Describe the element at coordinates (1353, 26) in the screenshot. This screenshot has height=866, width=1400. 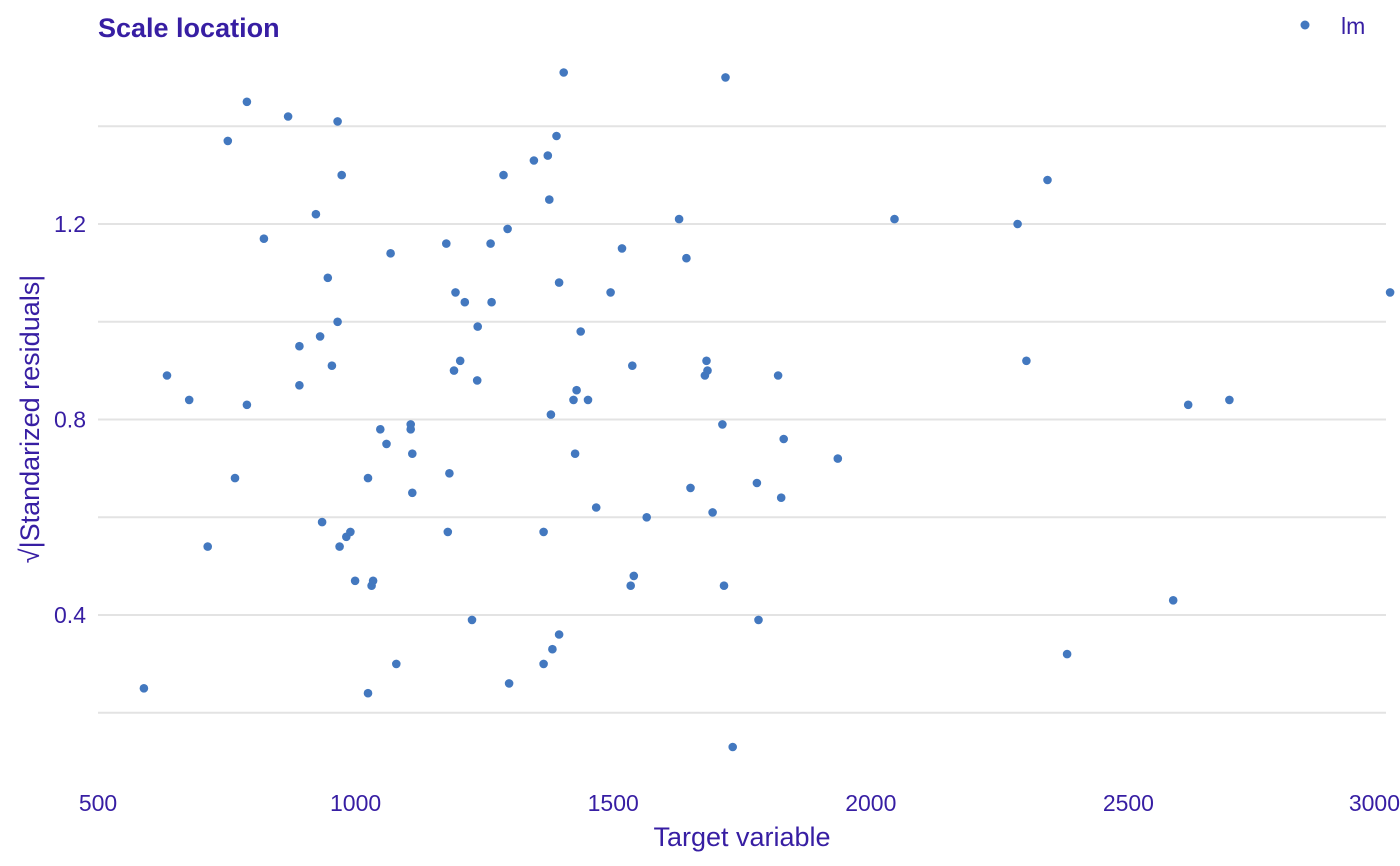
I see `legend-label-lm: lm` at that location.